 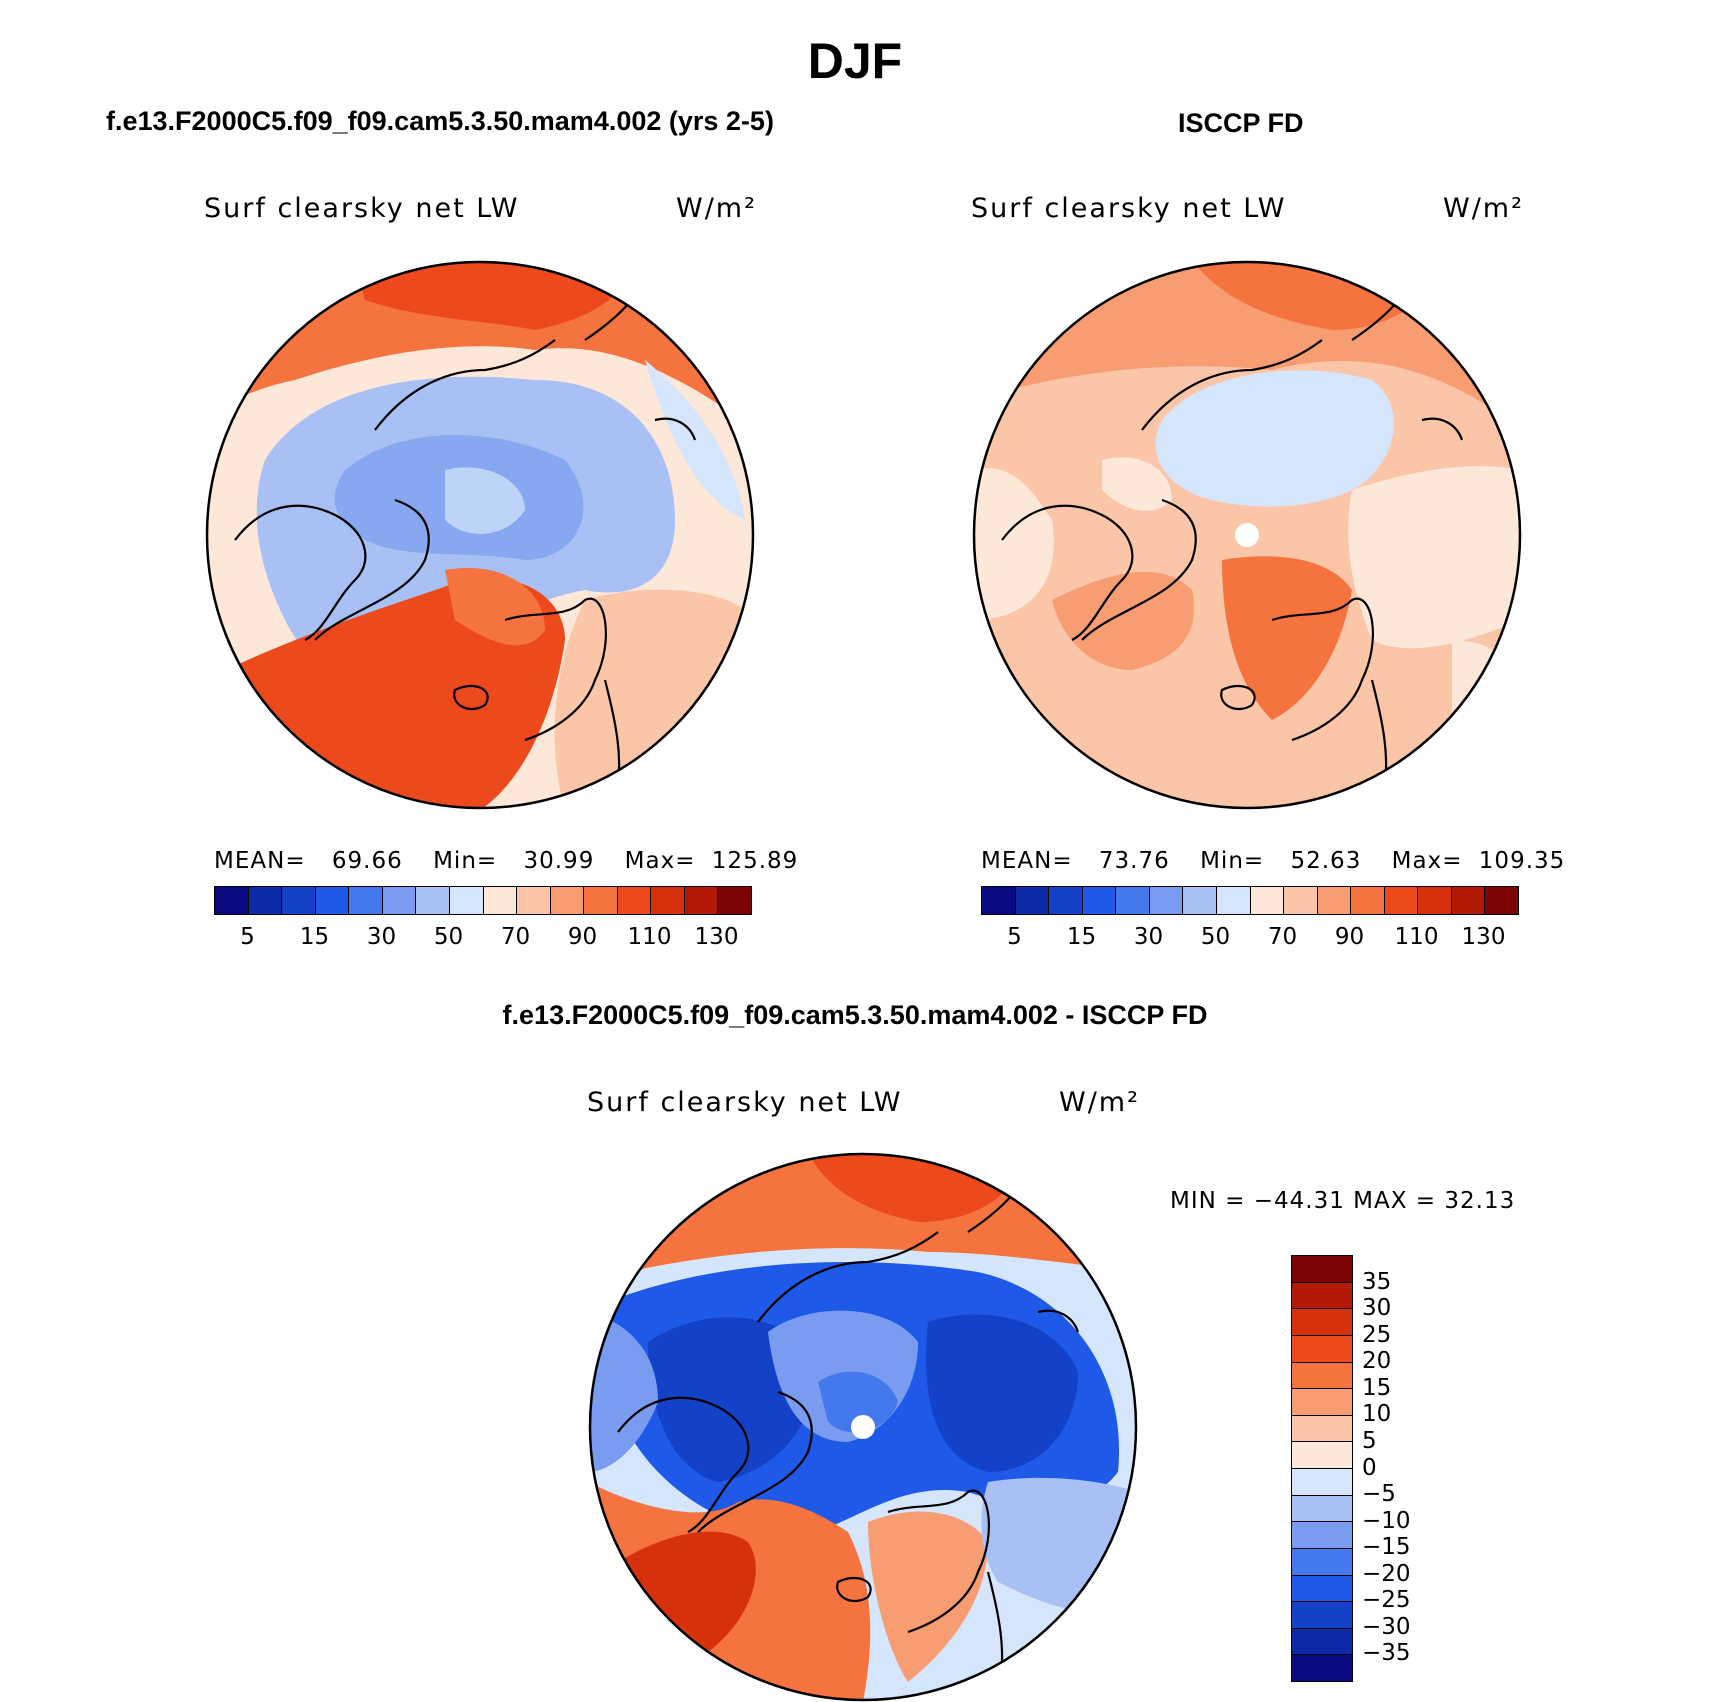 I want to click on panel2-colorbar, so click(x=1250, y=900).